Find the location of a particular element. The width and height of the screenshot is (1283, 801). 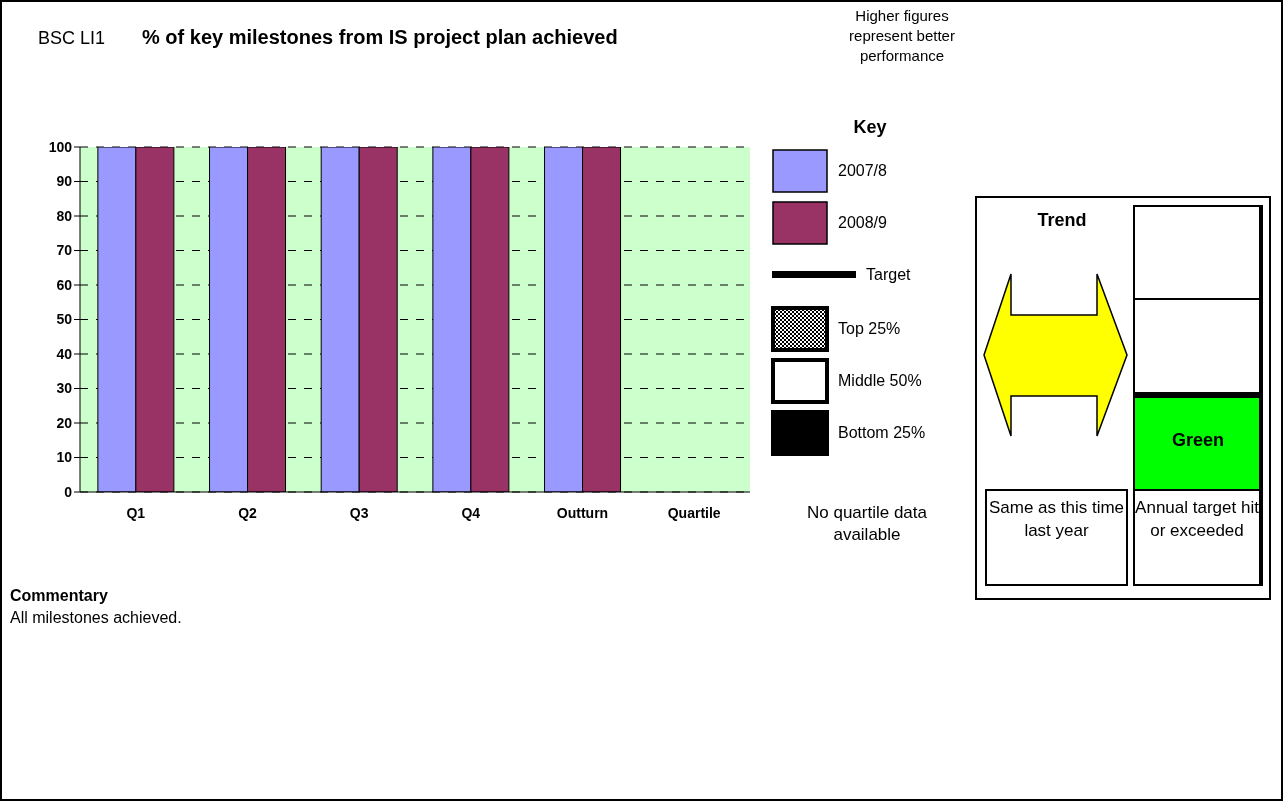

text: Annual target hit or exceeded is located at coordinates (1198, 537).